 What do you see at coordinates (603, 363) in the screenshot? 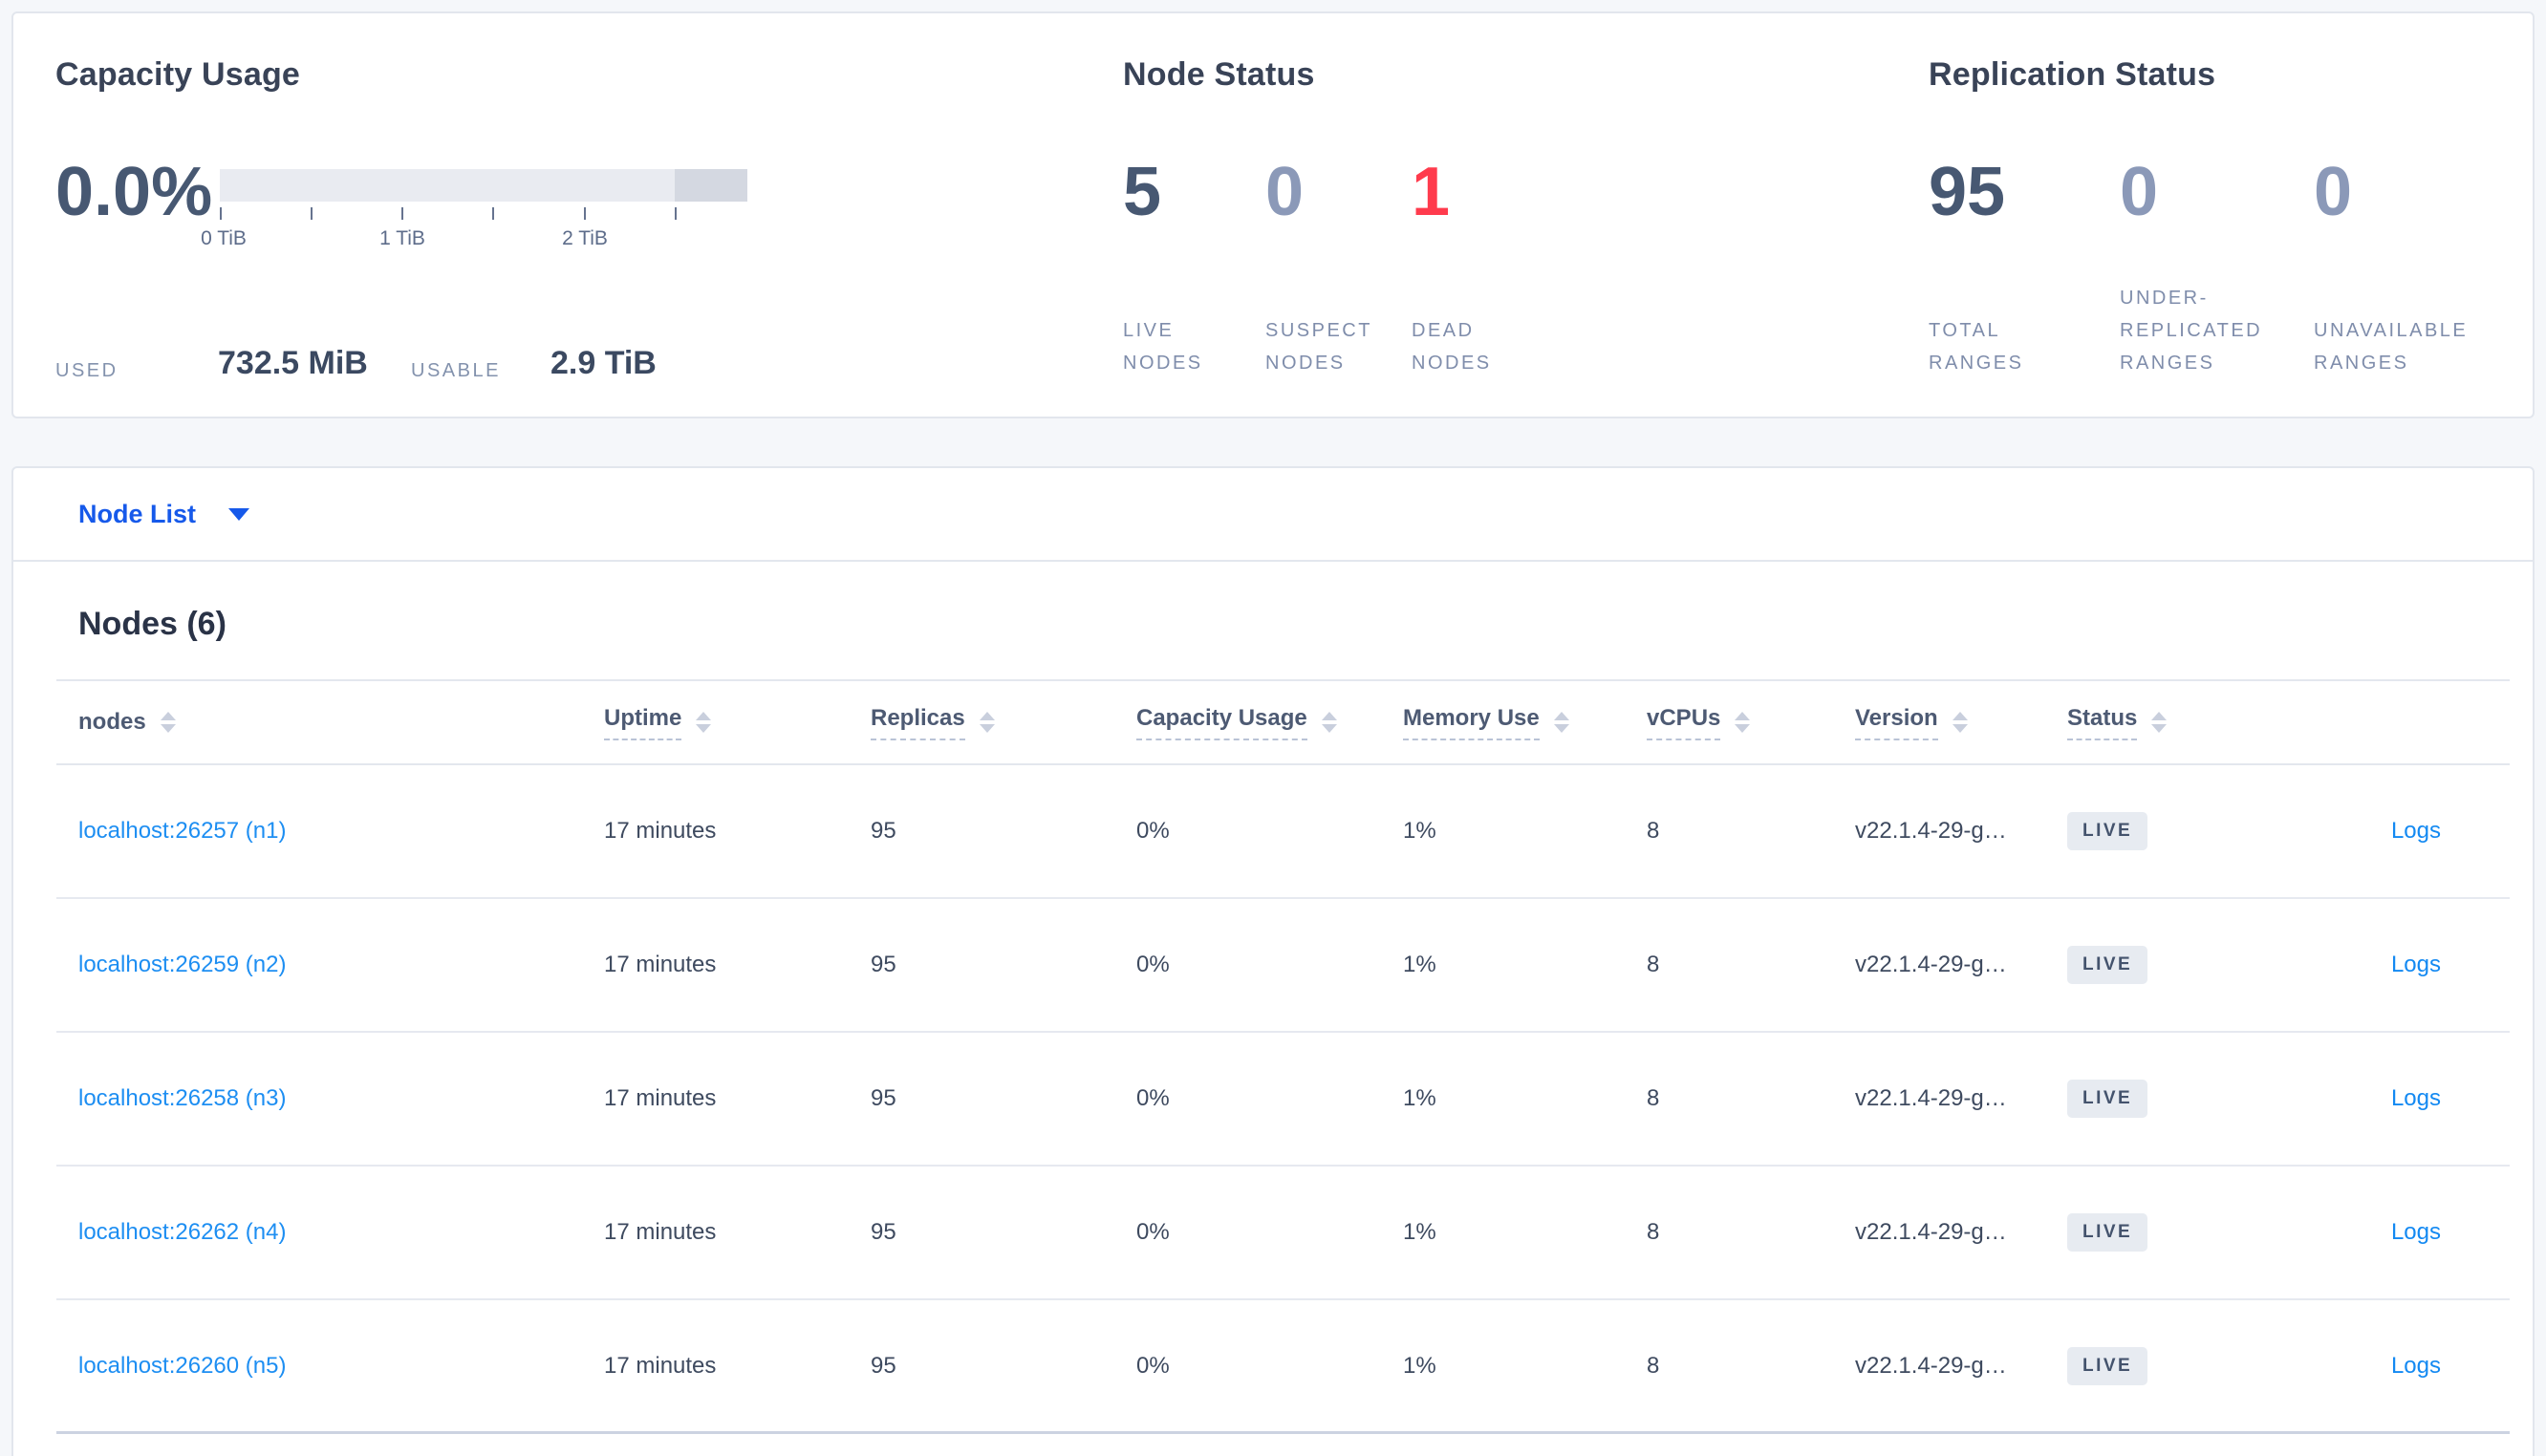
I see `usable-value: 2.9 TiB` at bounding box center [603, 363].